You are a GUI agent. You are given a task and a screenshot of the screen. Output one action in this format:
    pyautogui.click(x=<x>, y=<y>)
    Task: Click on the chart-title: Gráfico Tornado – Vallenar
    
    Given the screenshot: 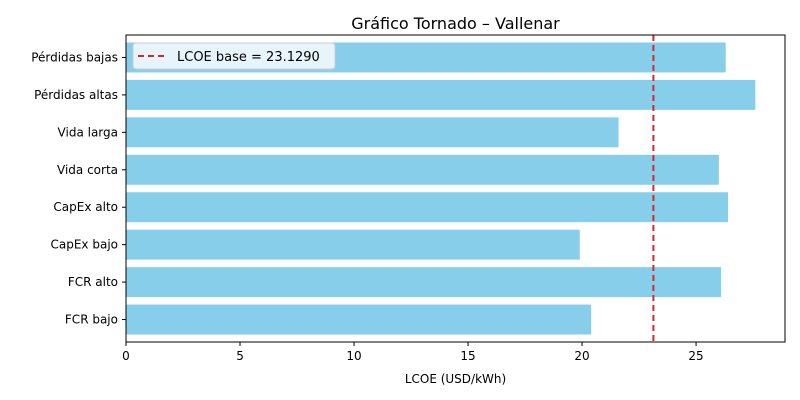 What is the action you would take?
    pyautogui.click(x=455, y=23)
    